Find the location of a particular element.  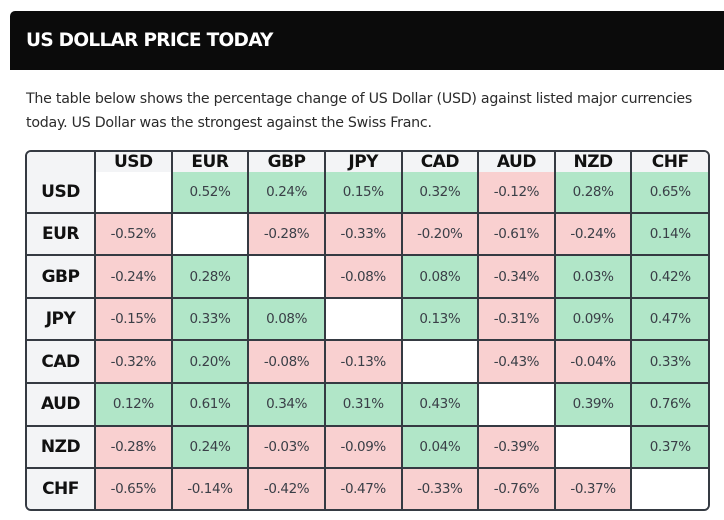

table-header-row: USD EUR GBP JPY CAD AUD NZD CHF is located at coordinates (367, 162).